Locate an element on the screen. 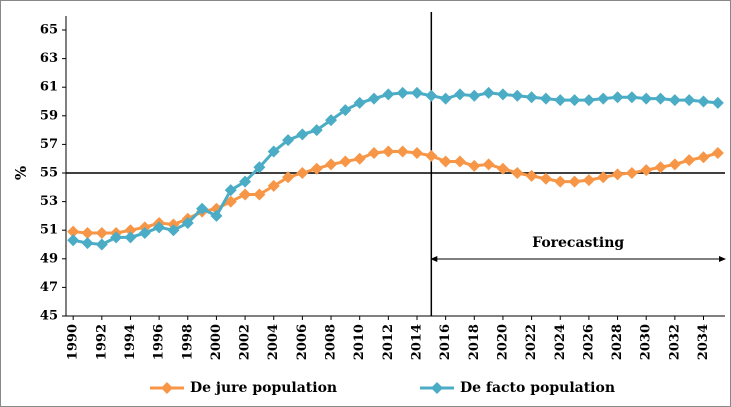 The height and width of the screenshot is (407, 731). x-tick-label: 1998 is located at coordinates (187, 342).